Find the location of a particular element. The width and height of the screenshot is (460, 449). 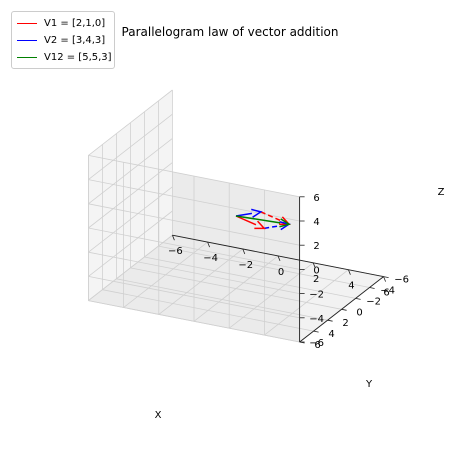

legend-item-v2: V2 = [3,4,3] is located at coordinates (63, 40).